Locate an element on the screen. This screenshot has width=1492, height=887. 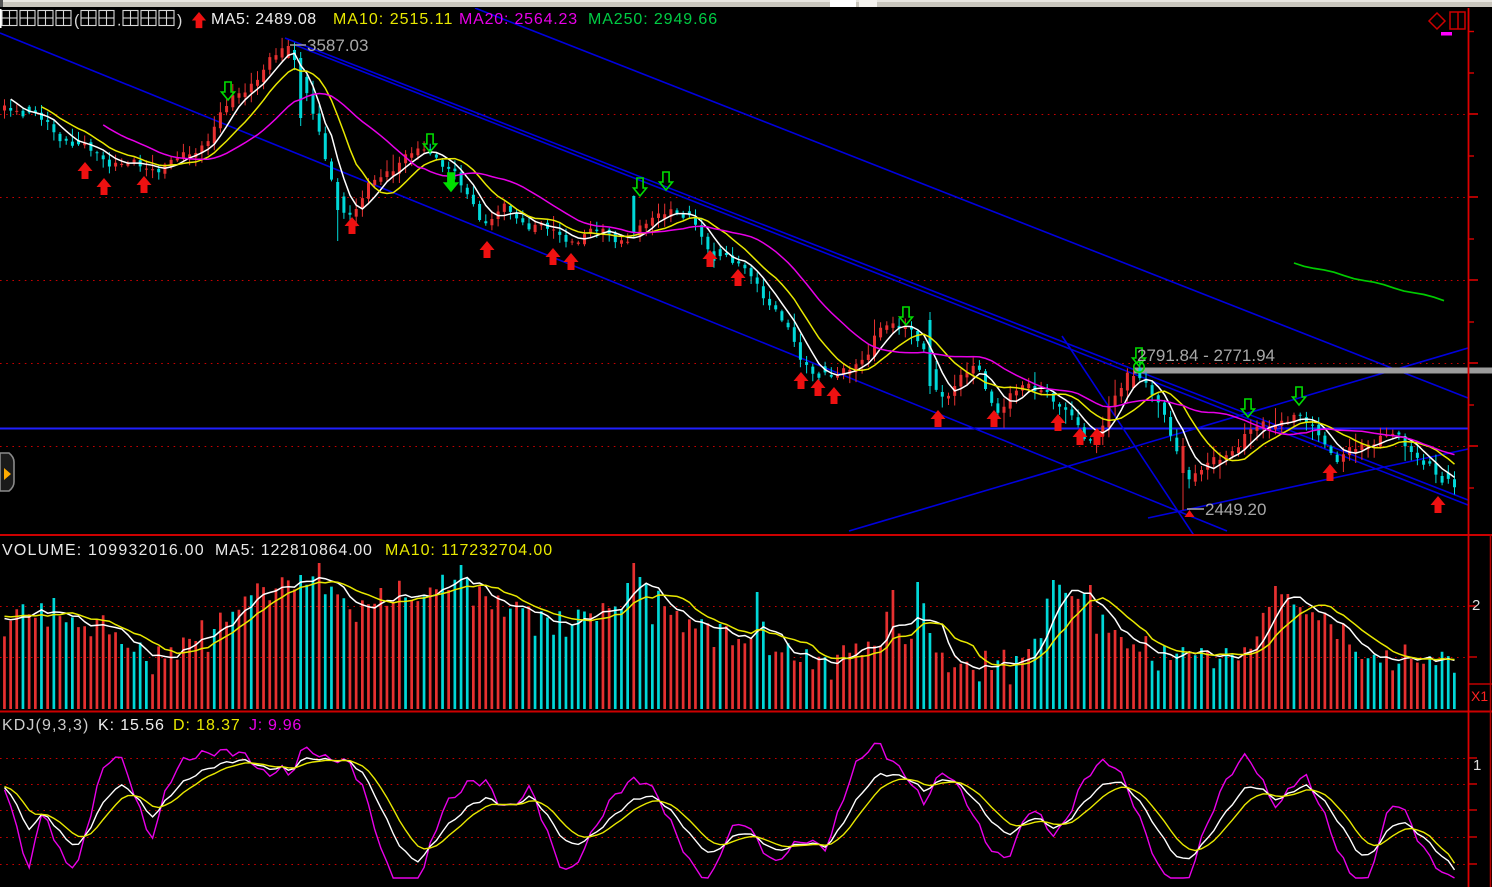
svg-text: J: 9.96 is located at coordinates (275, 725).